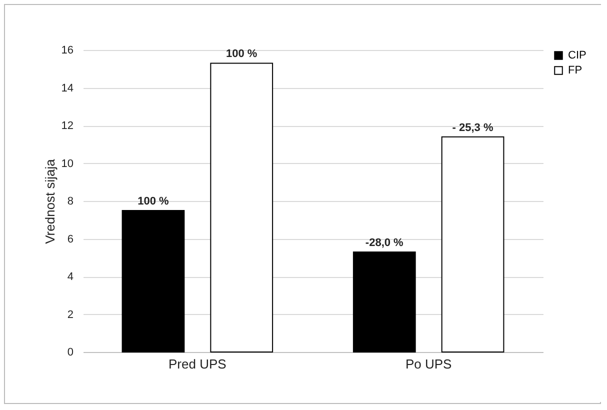  I want to click on annotation: -28,0 %, so click(384, 242).